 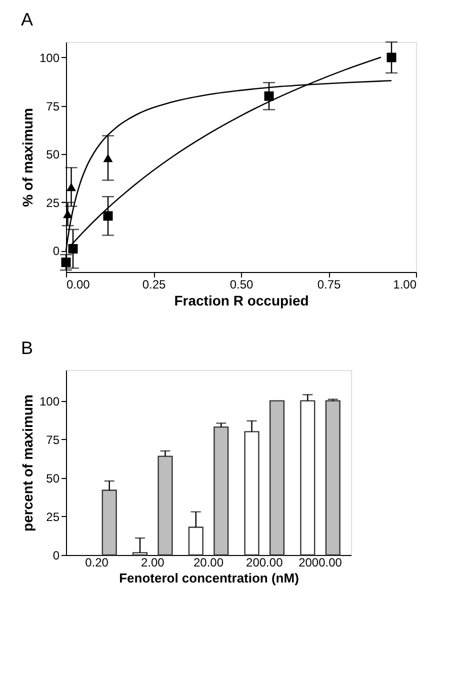 I want to click on x-tick-label: 20.00, so click(x=208, y=563).